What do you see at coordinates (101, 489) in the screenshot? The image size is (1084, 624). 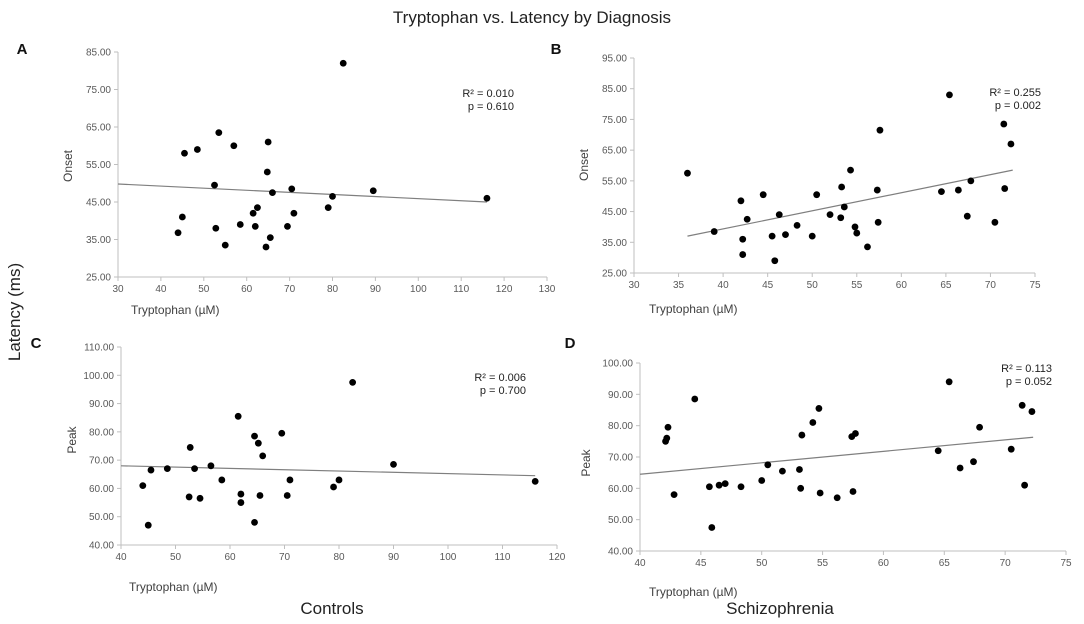 I see `y-tick-label: 60.00` at bounding box center [101, 489].